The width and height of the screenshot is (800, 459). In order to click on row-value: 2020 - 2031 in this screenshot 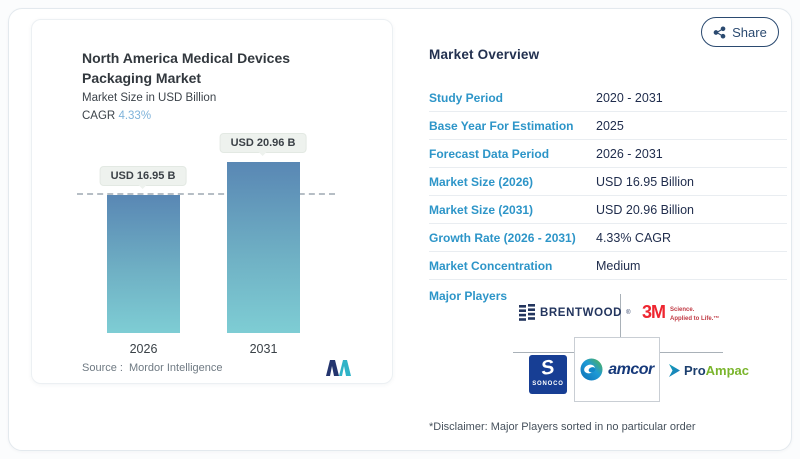, I will do `click(629, 97)`.